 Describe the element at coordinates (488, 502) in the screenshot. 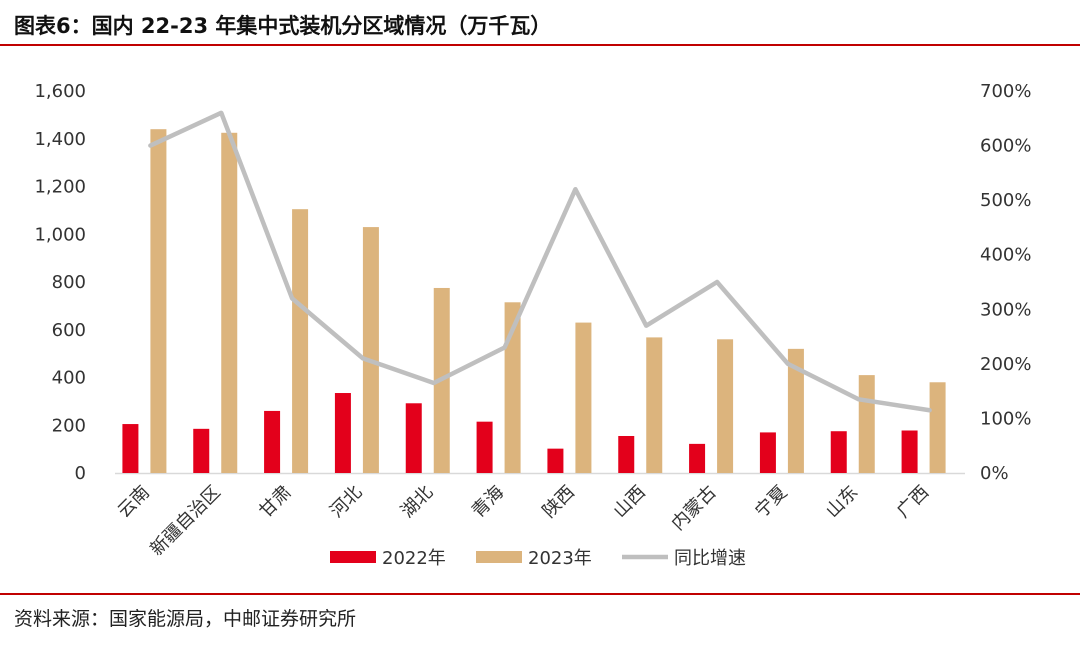

I see `x-tick-label: 青海` at that location.